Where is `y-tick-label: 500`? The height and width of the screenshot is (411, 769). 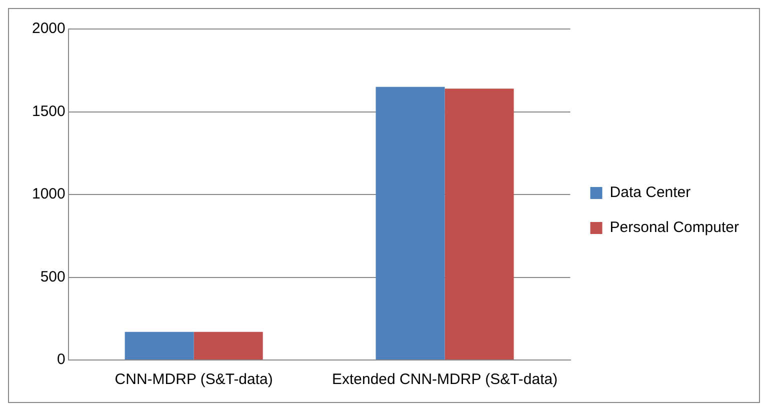 y-tick-label: 500 is located at coordinates (53, 277).